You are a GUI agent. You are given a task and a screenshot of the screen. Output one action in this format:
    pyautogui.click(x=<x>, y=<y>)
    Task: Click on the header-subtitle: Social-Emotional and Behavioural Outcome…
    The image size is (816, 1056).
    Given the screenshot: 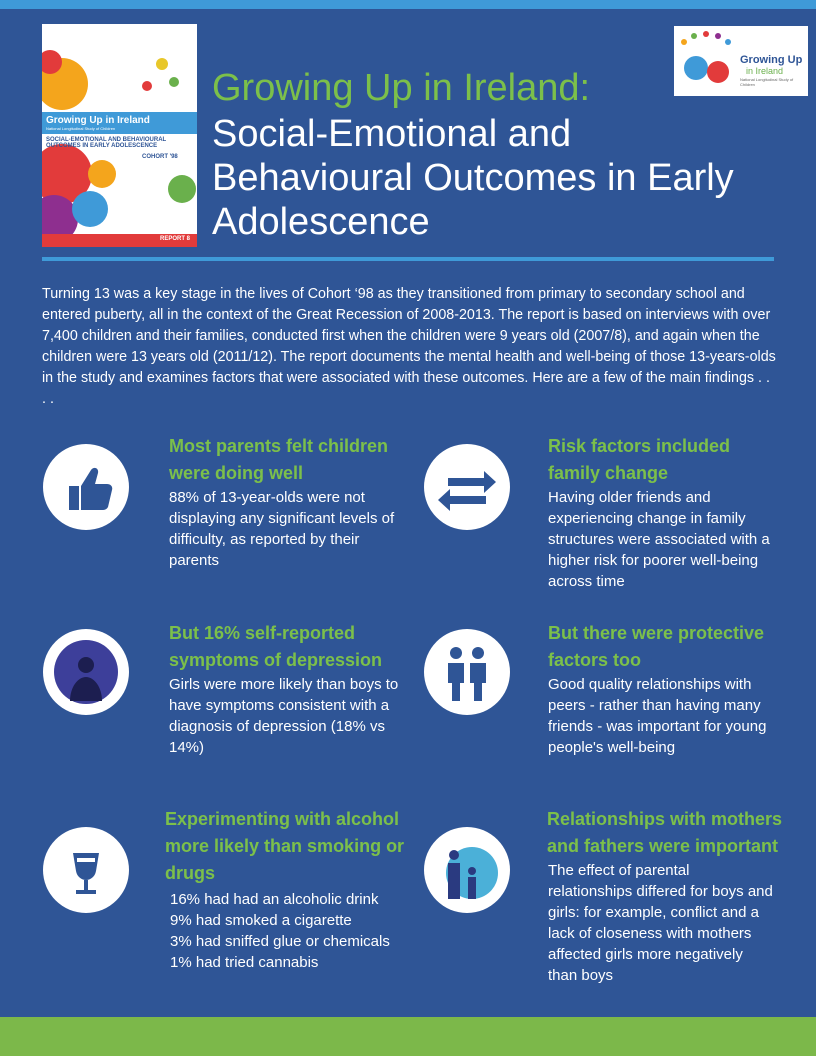 What is the action you would take?
    pyautogui.click(x=473, y=178)
    